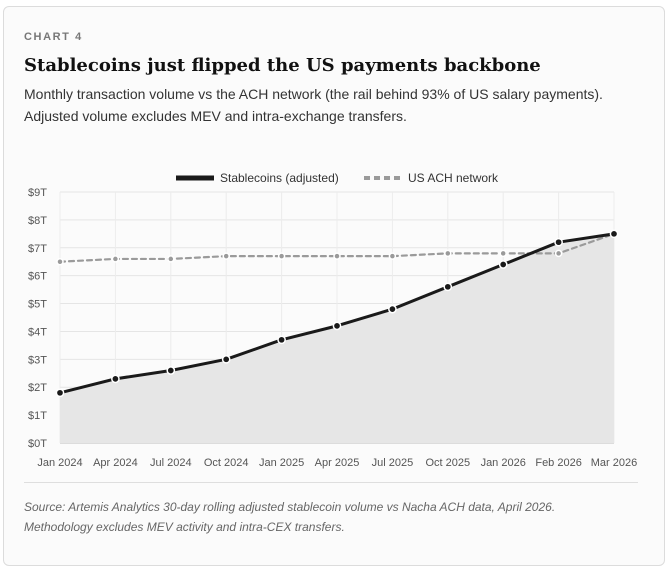  I want to click on y-tick-label: $5T, so click(37, 305).